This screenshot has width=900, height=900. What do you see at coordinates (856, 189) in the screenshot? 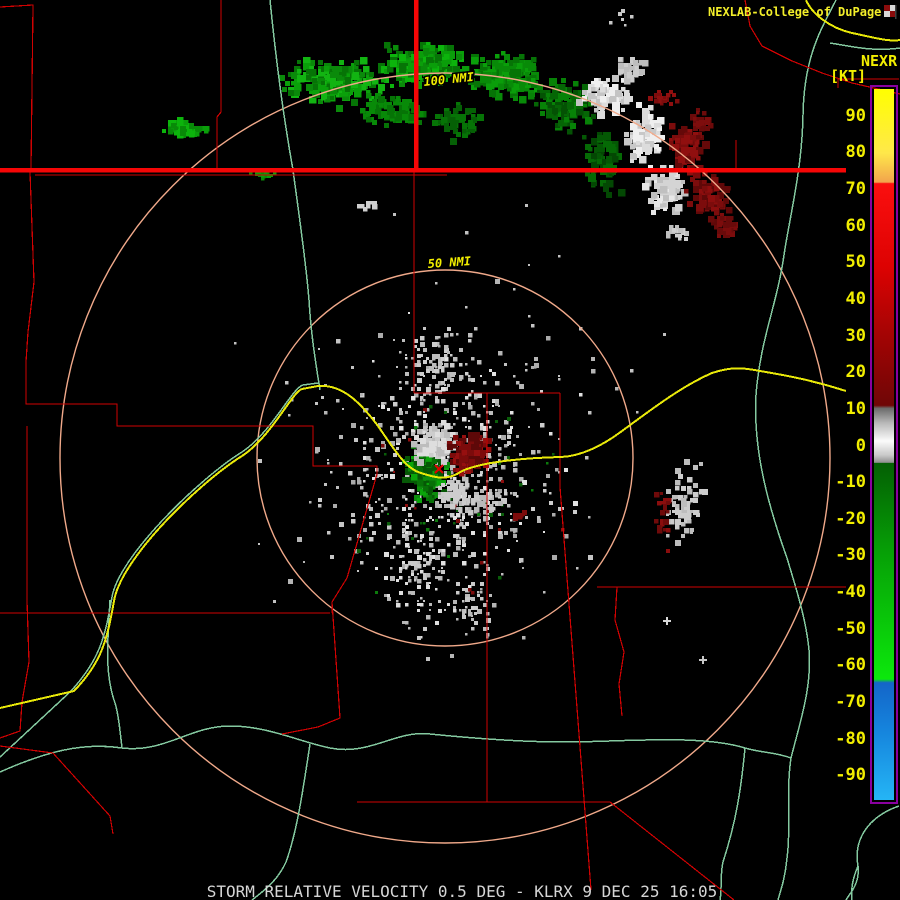
I see `colorbar-tick-label: 70` at bounding box center [856, 189].